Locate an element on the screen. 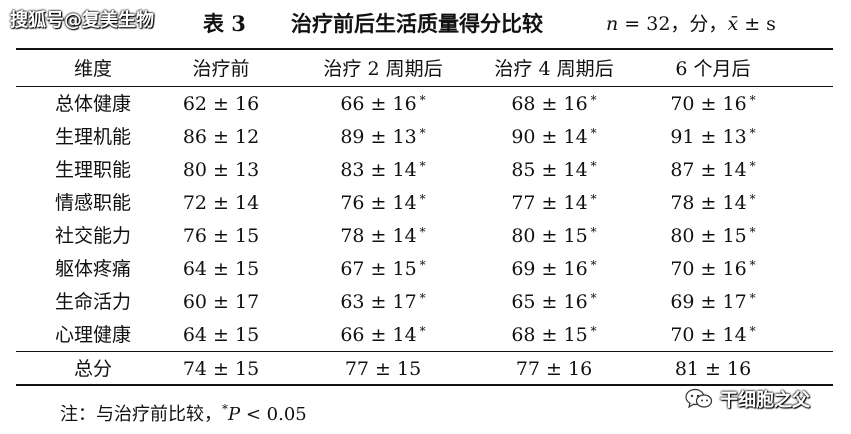  row-dimension-label: 生理机能 is located at coordinates (93, 137).